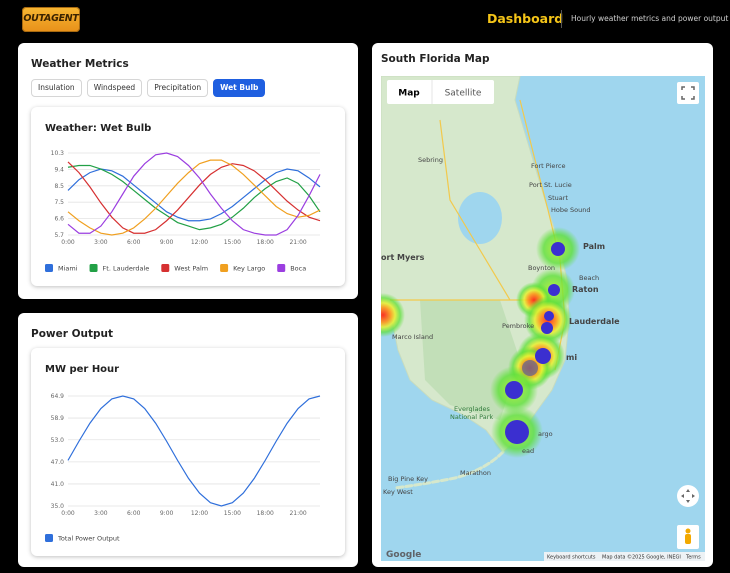  Describe the element at coordinates (561, 19) in the screenshot. I see `header-divider` at that location.